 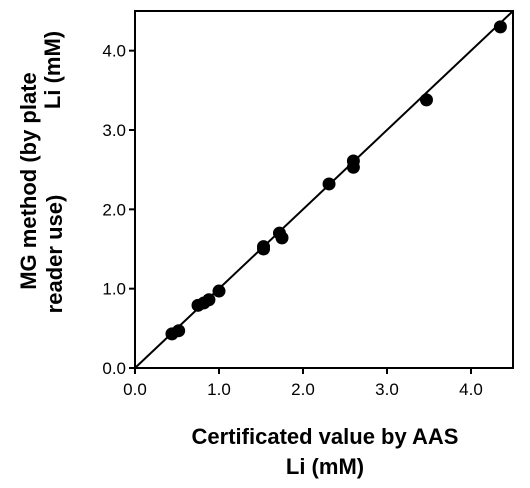 I want to click on y-axis-title-line-2: Li (mM), so click(x=52, y=70).